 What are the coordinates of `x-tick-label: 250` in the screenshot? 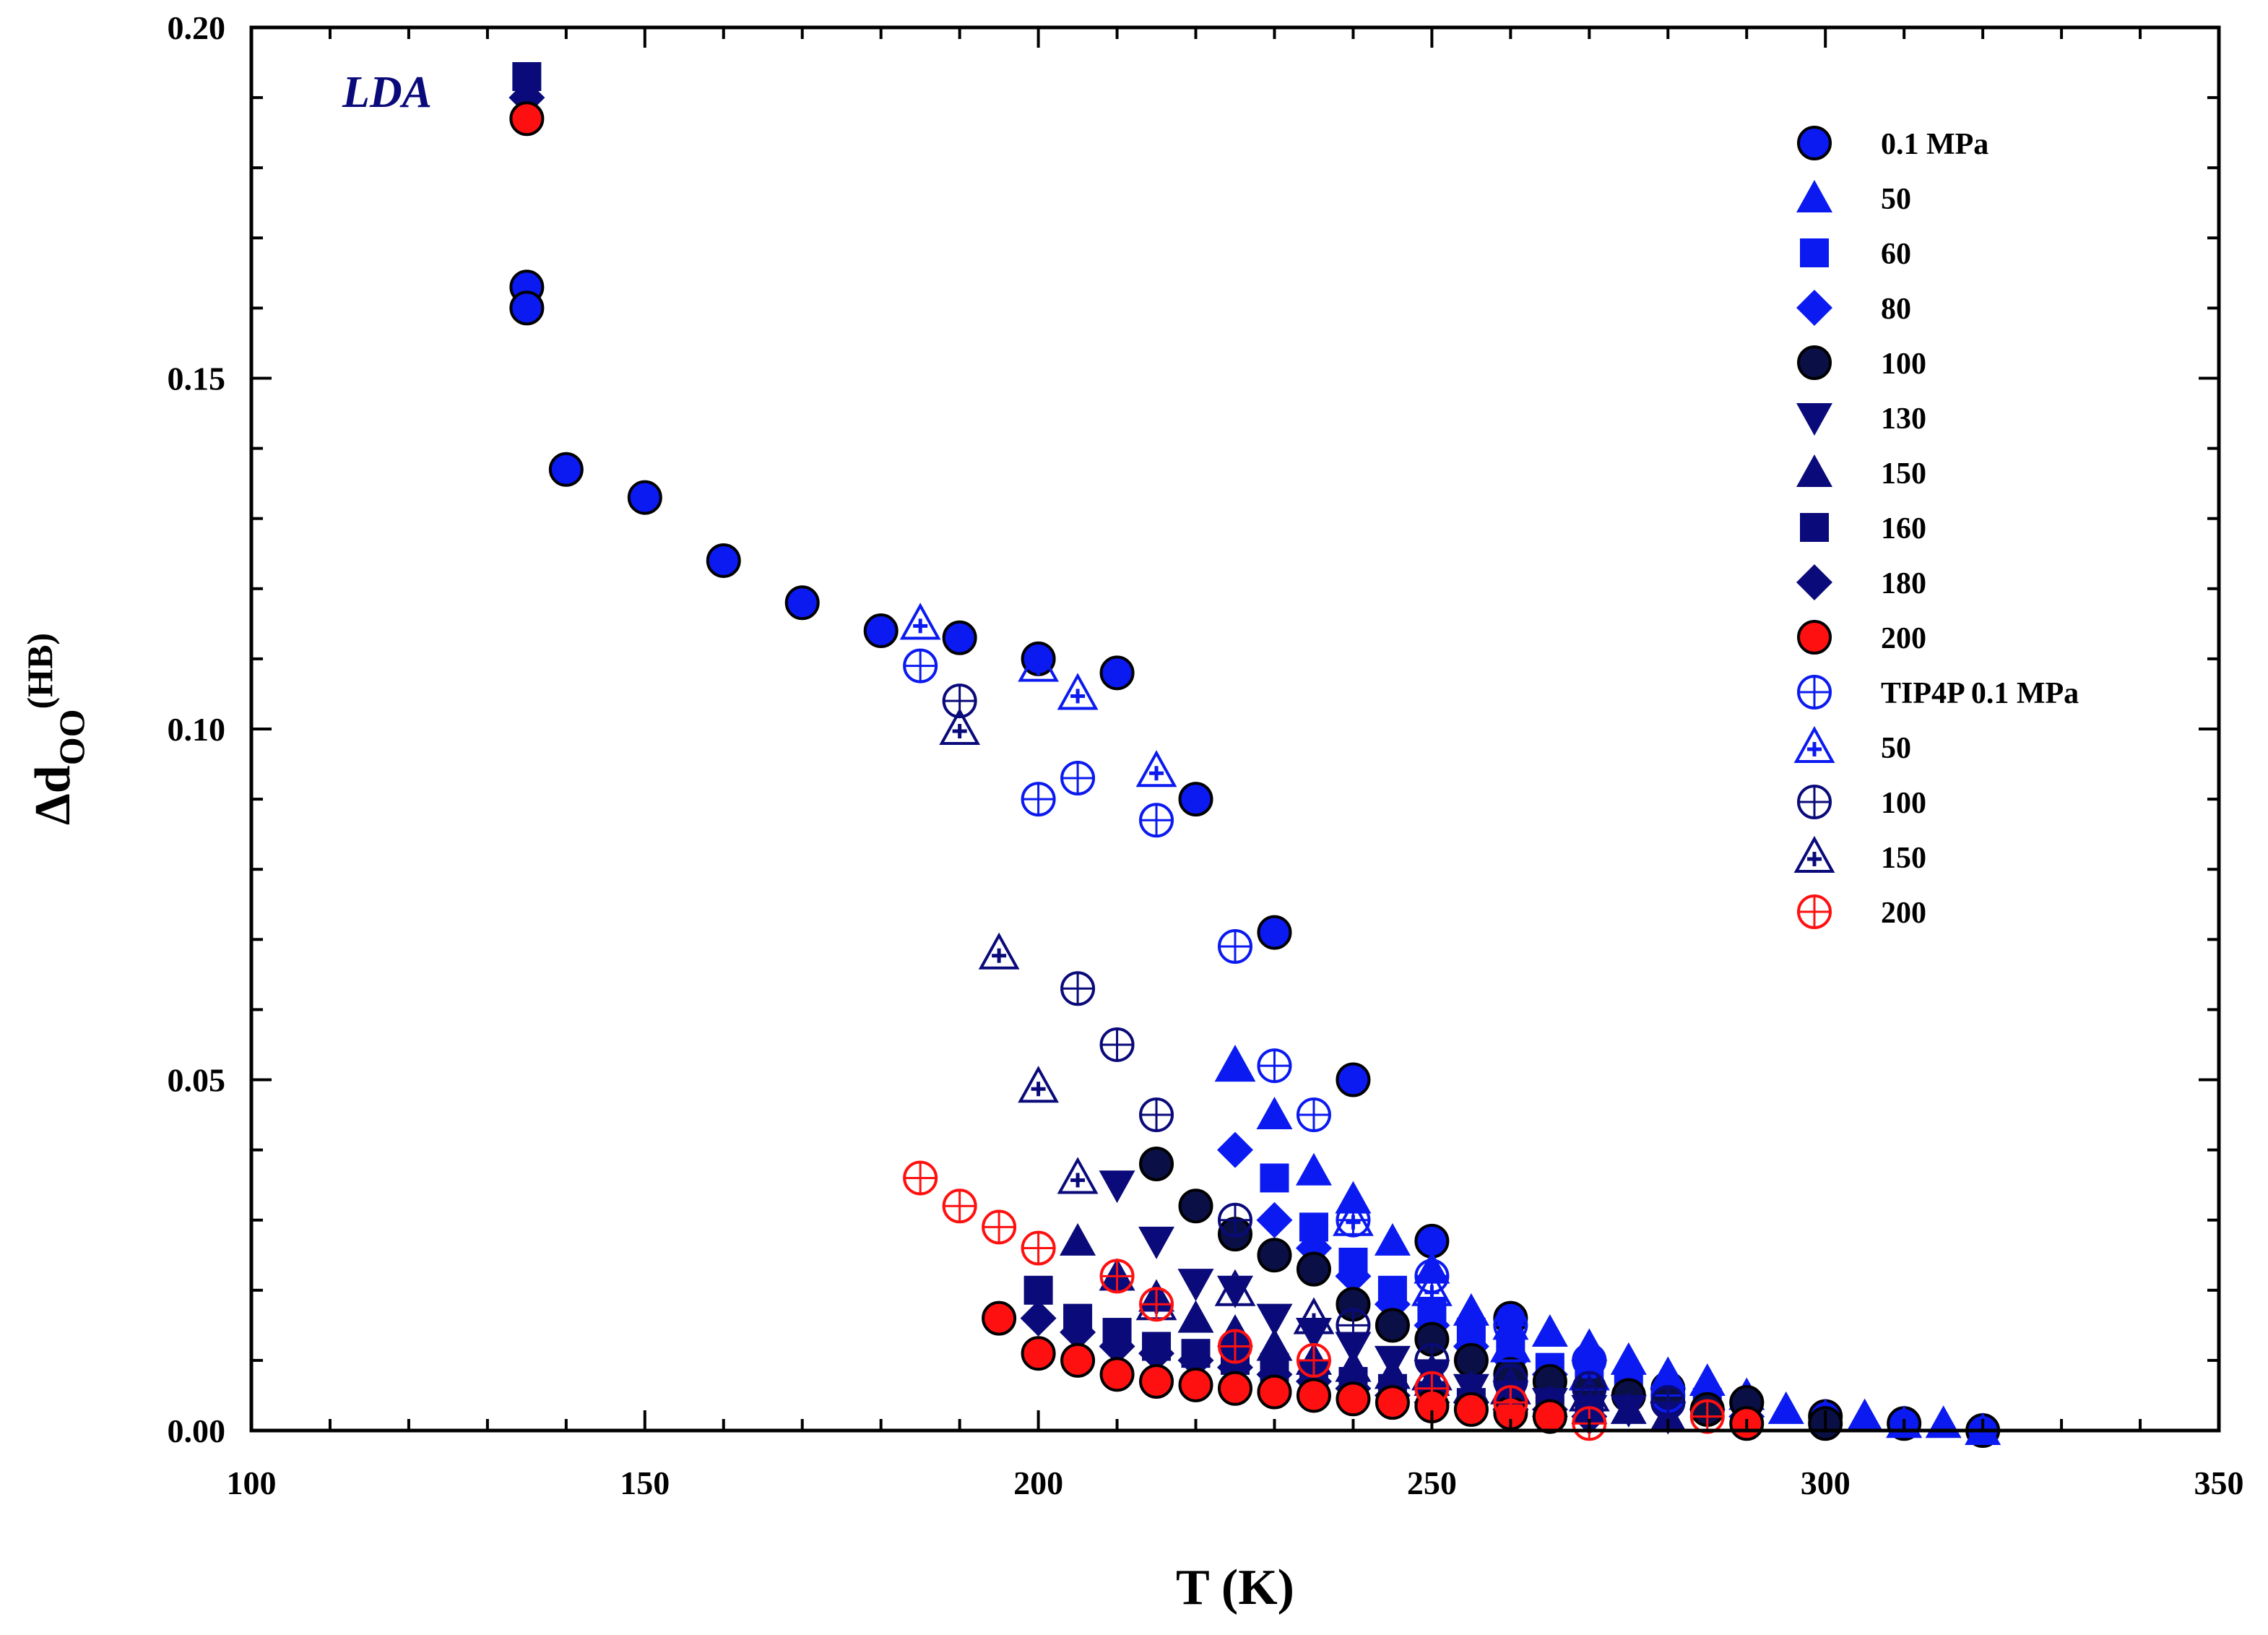 It's located at (1432, 1482).